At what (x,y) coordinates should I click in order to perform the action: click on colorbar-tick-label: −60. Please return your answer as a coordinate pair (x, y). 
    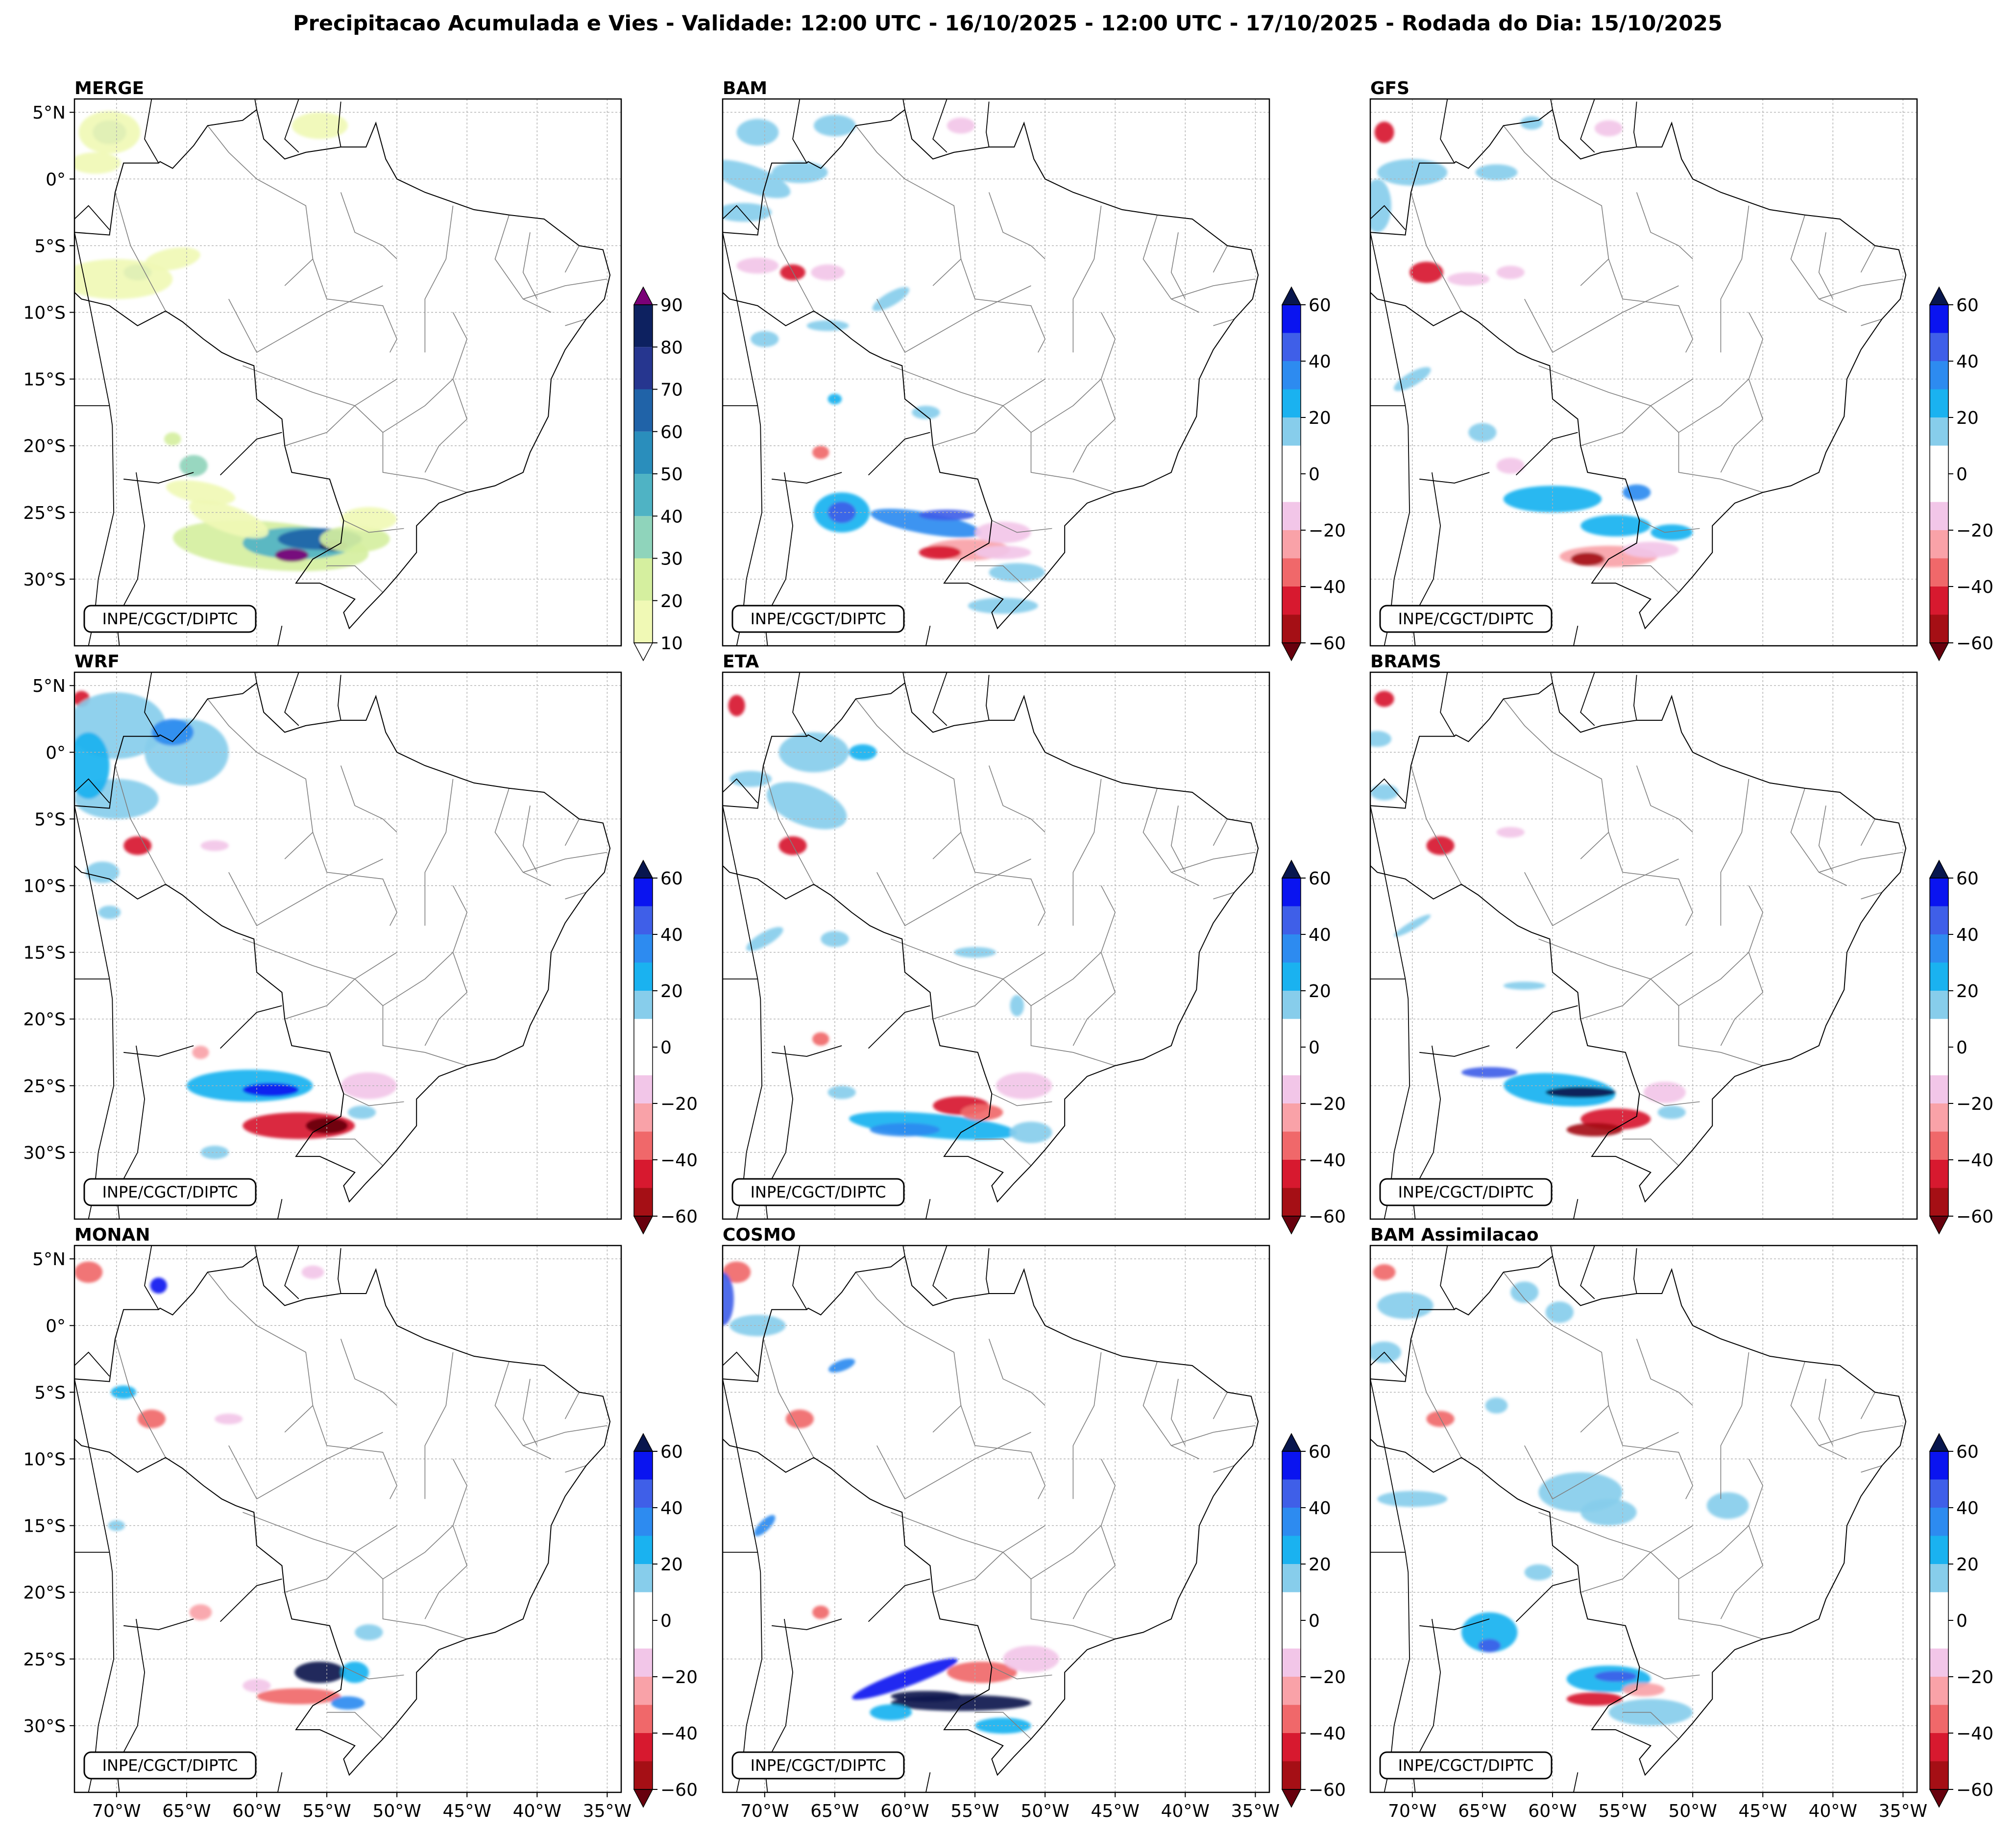
    Looking at the image, I should click on (679, 1217).